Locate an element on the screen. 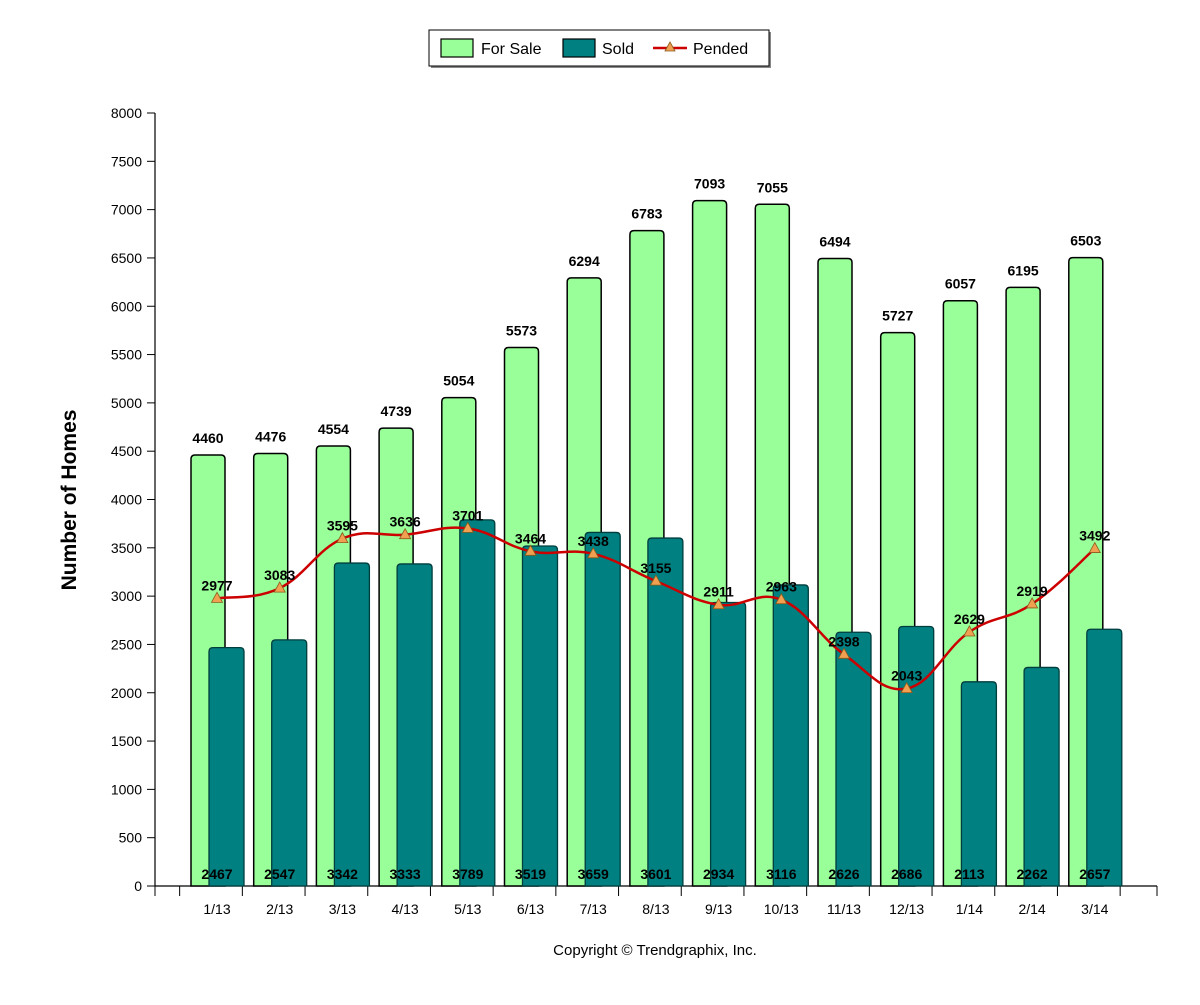 The width and height of the screenshot is (1200, 1005). data-label-for-sale: 4460 is located at coordinates (207, 438).